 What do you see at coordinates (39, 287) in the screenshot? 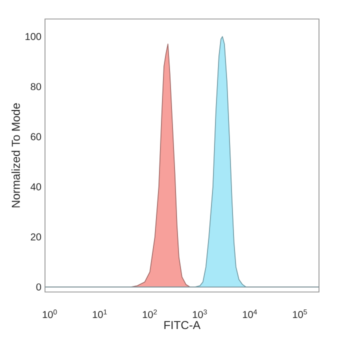
I see `y-tick-label: 0` at bounding box center [39, 287].